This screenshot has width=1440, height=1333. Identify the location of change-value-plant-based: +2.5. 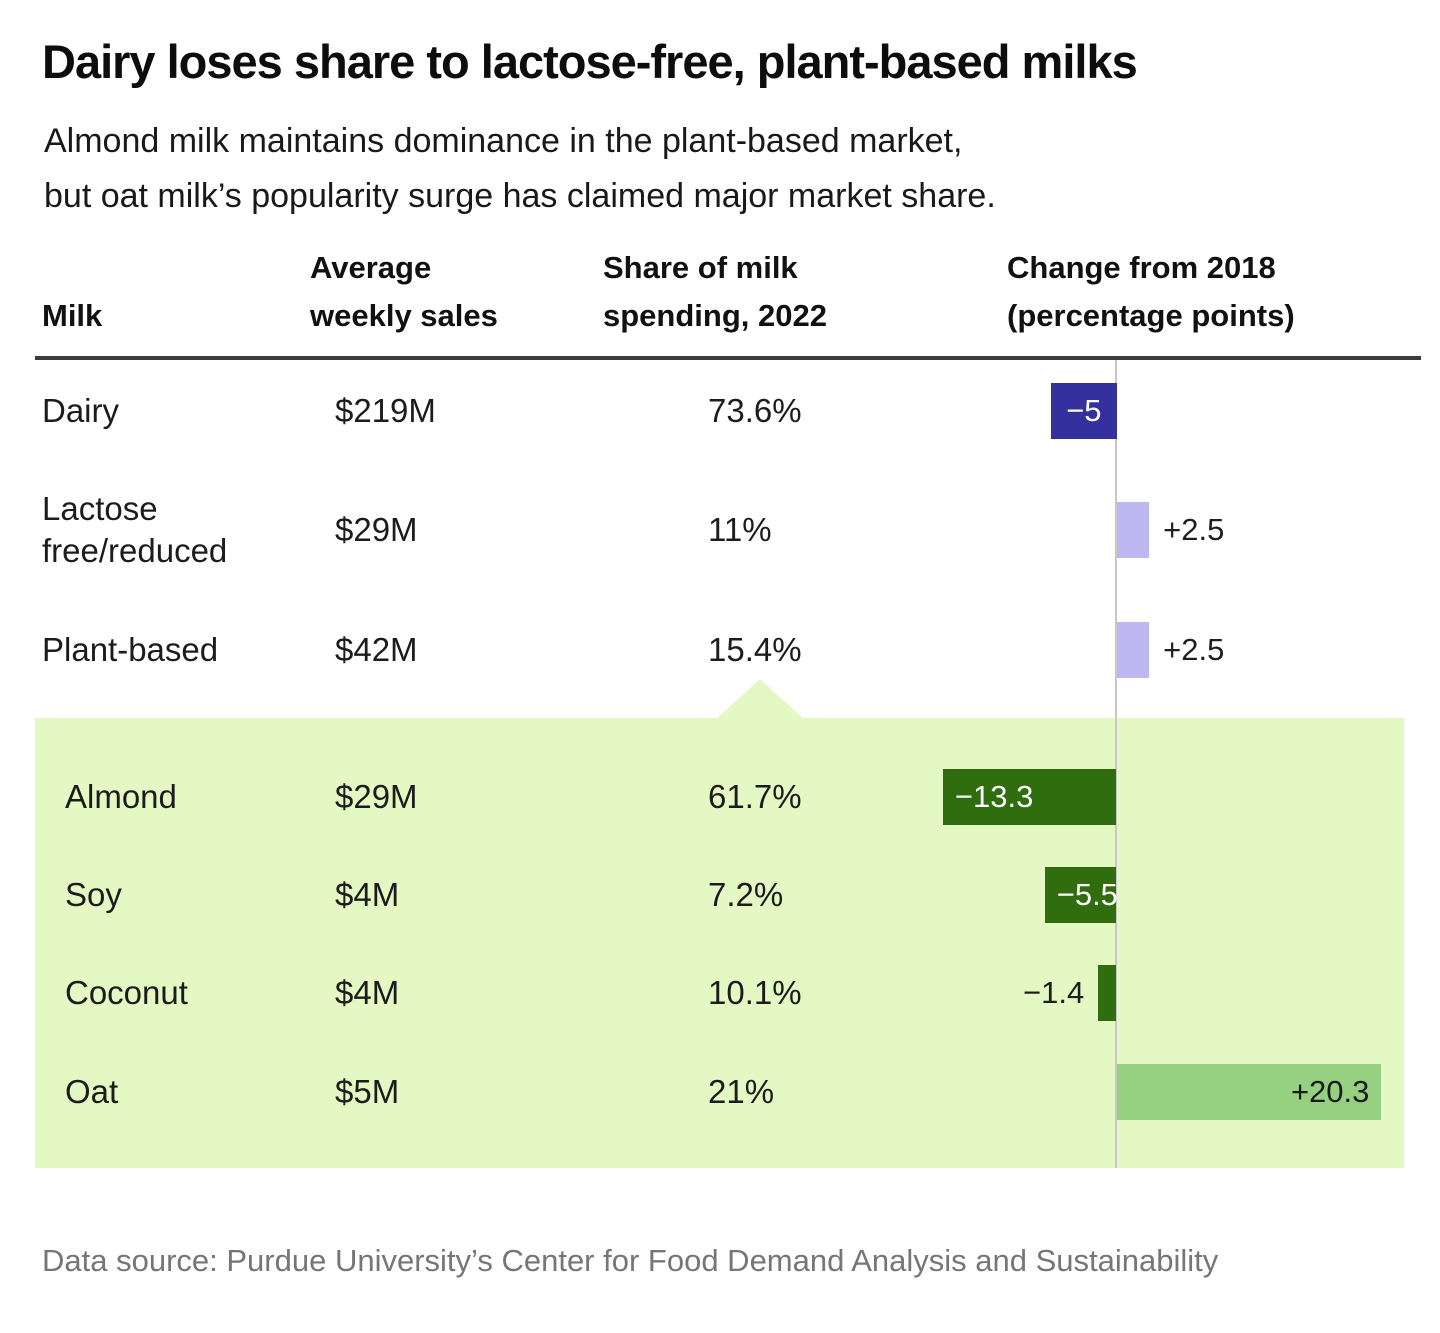
(1194, 649).